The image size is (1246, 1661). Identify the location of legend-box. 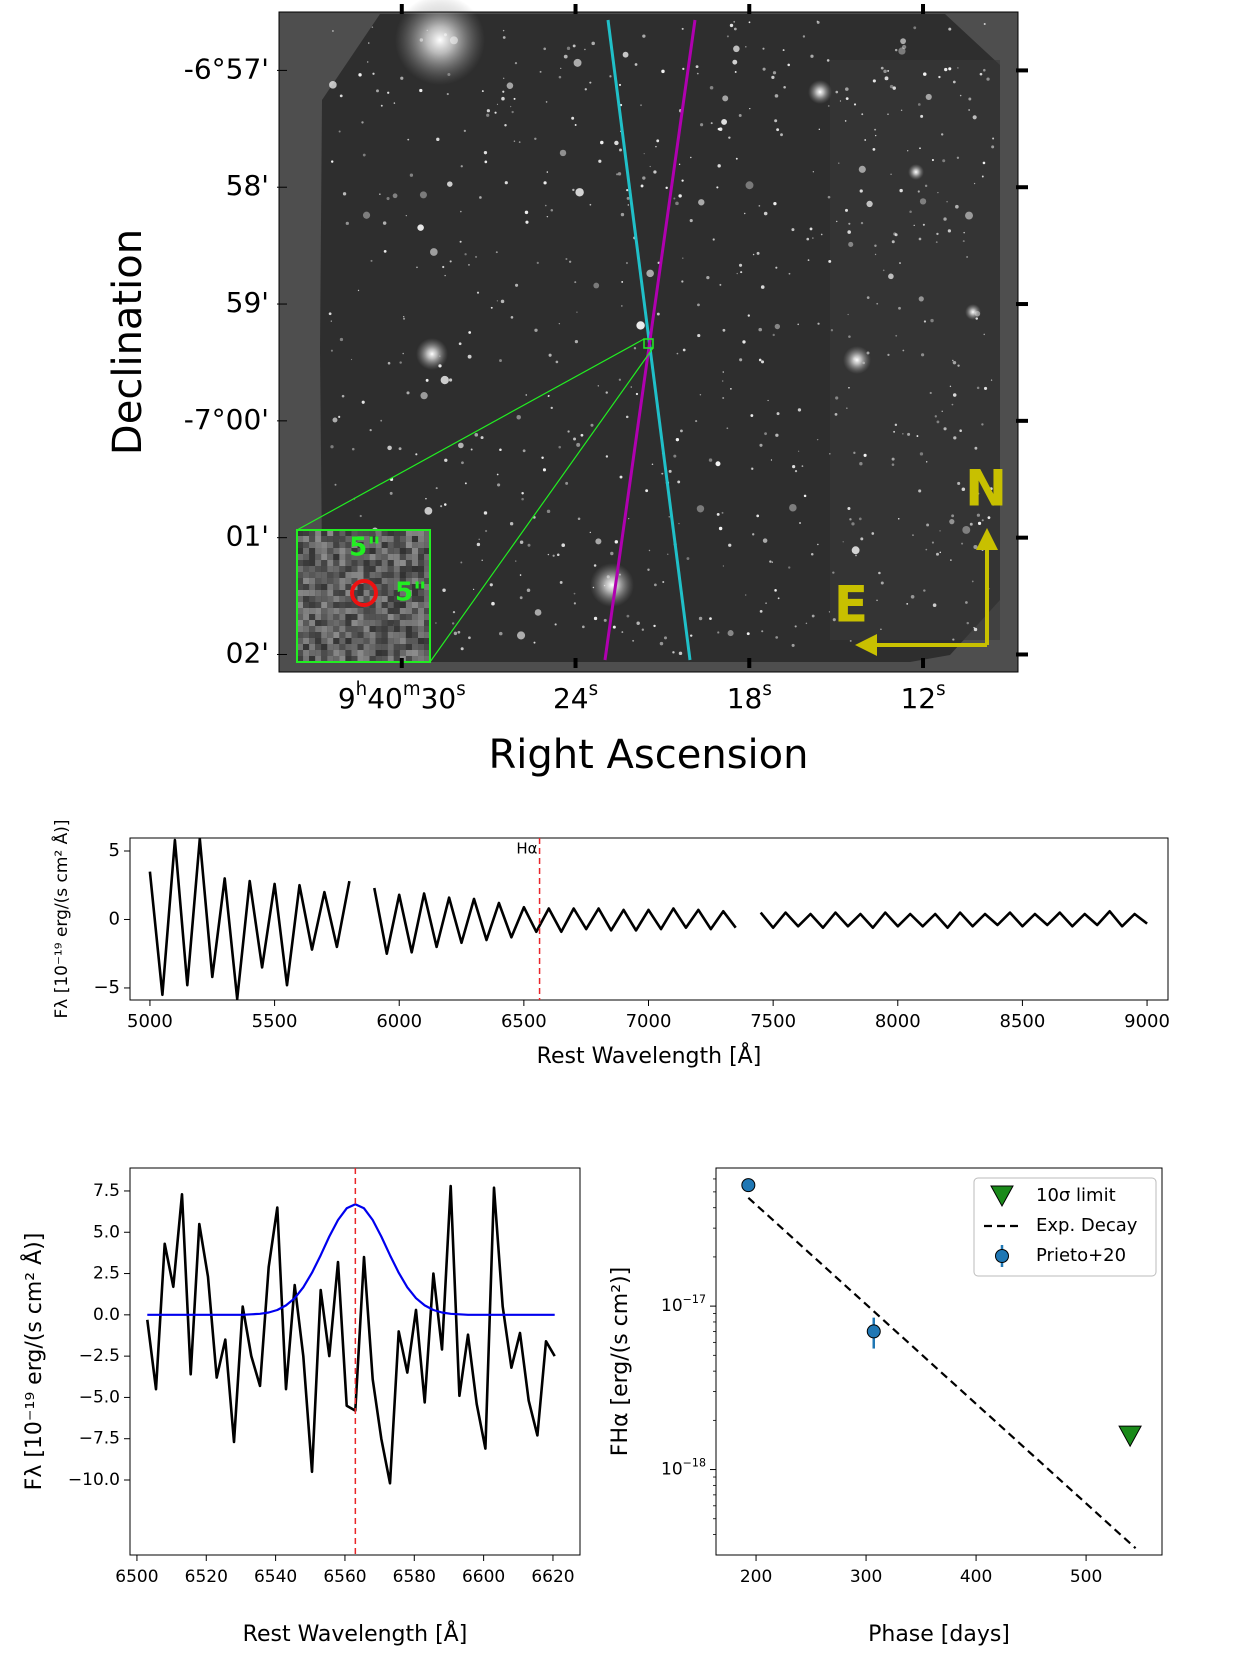
(1065, 1227).